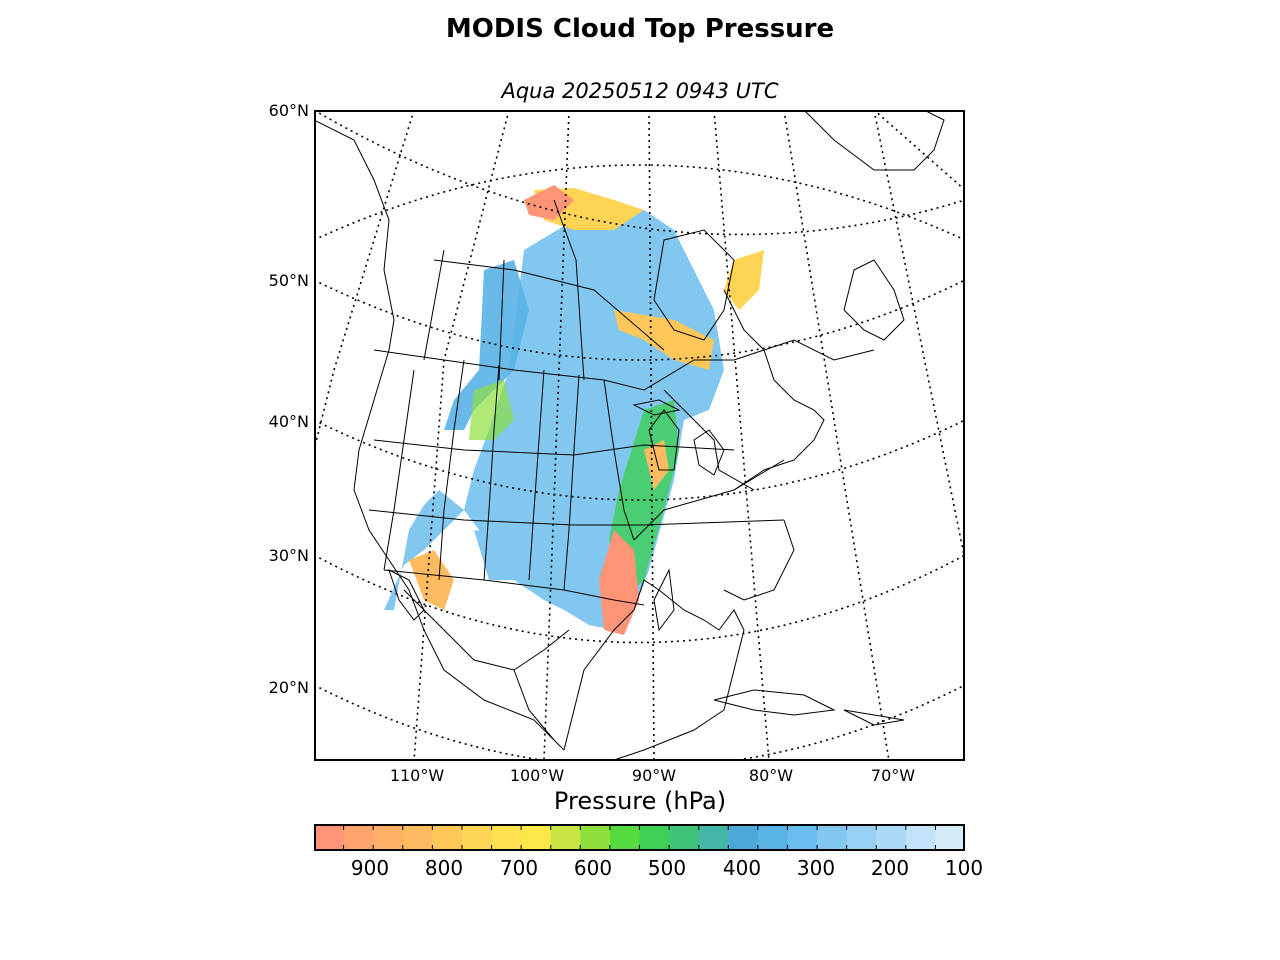 Image resolution: width=1280 pixels, height=960 pixels. I want to click on lon-label-100w: 100°W, so click(537, 775).